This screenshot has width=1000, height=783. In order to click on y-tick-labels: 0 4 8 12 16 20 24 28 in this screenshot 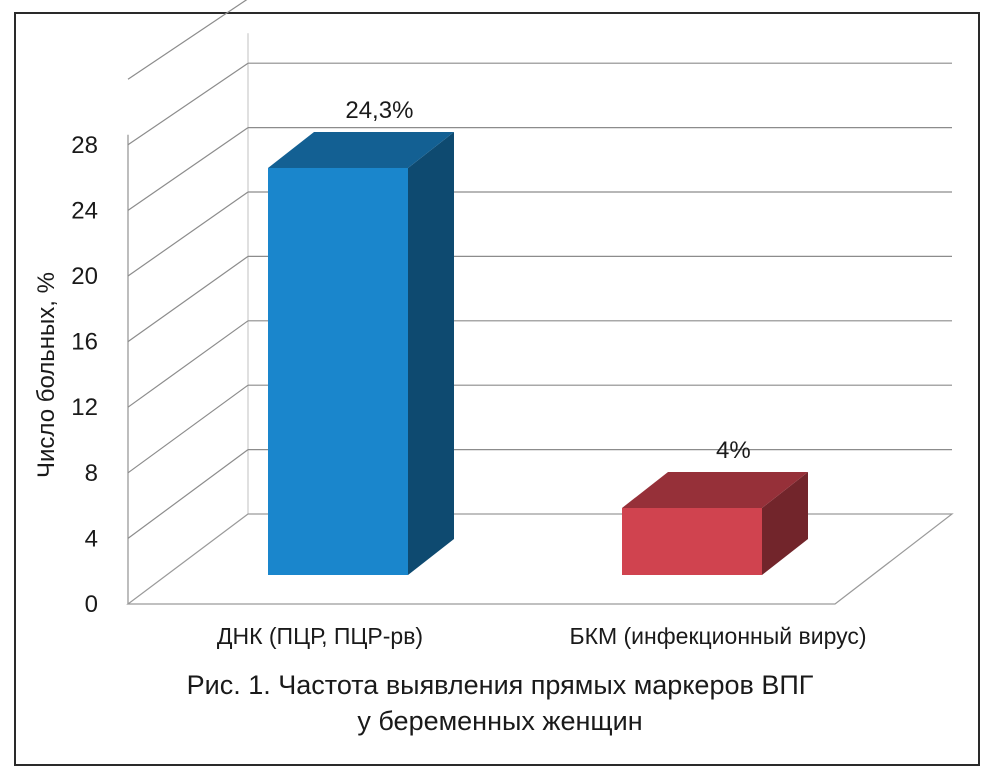, I will do `click(84, 375)`.